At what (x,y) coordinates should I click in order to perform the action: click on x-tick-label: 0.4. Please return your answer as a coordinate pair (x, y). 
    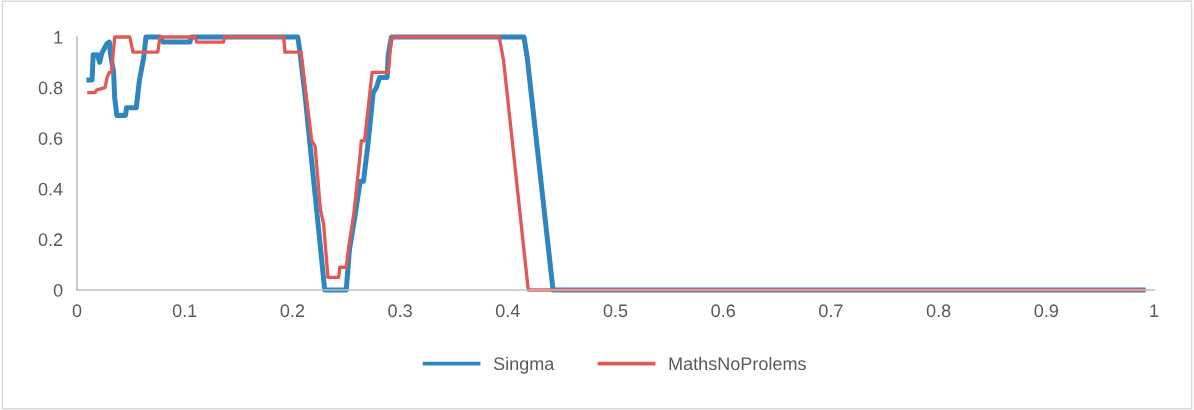
    Looking at the image, I should click on (507, 311).